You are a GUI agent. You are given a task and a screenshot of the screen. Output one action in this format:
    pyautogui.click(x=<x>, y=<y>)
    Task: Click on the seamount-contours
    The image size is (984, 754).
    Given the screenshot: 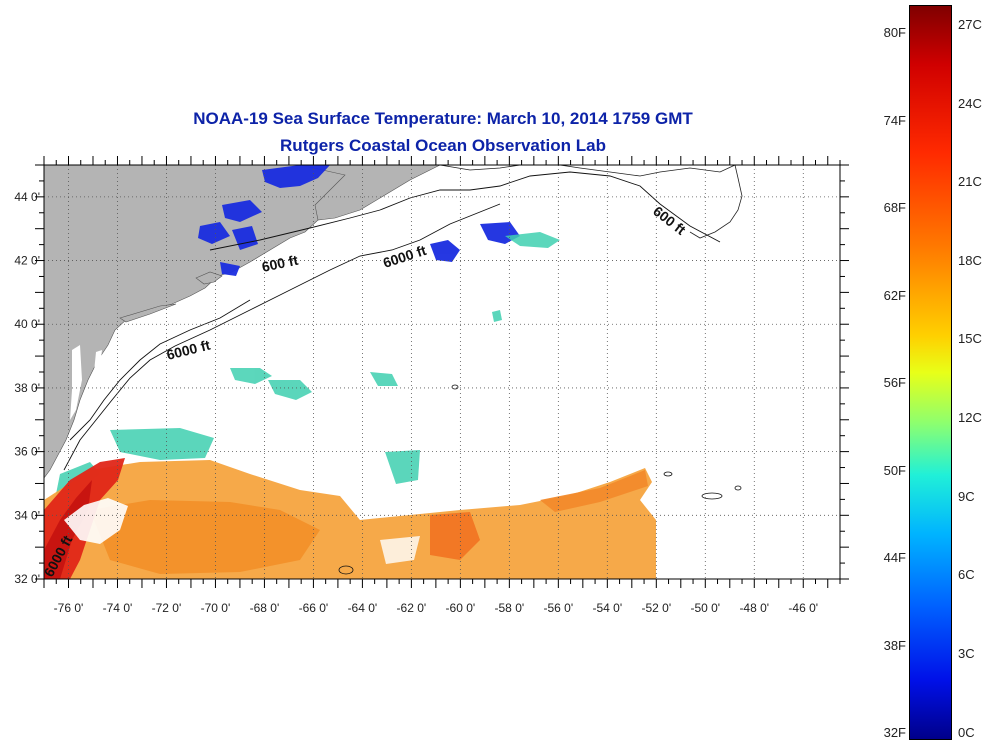 What is the action you would take?
    pyautogui.click(x=540, y=479)
    